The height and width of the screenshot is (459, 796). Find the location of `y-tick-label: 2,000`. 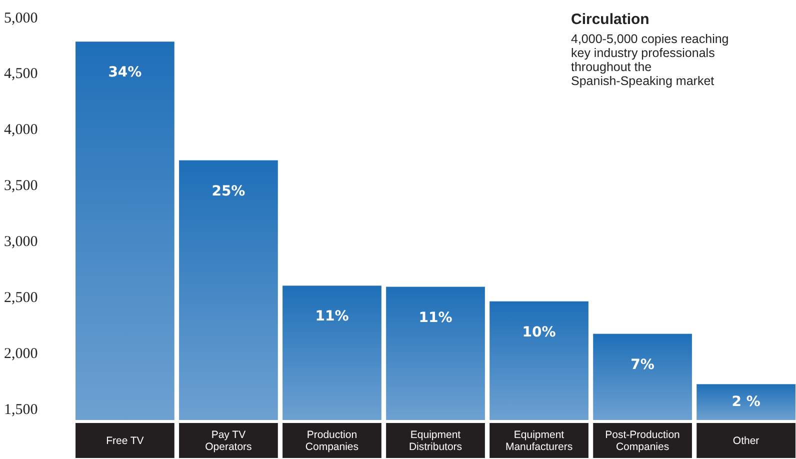

y-tick-label: 2,000 is located at coordinates (21, 354).